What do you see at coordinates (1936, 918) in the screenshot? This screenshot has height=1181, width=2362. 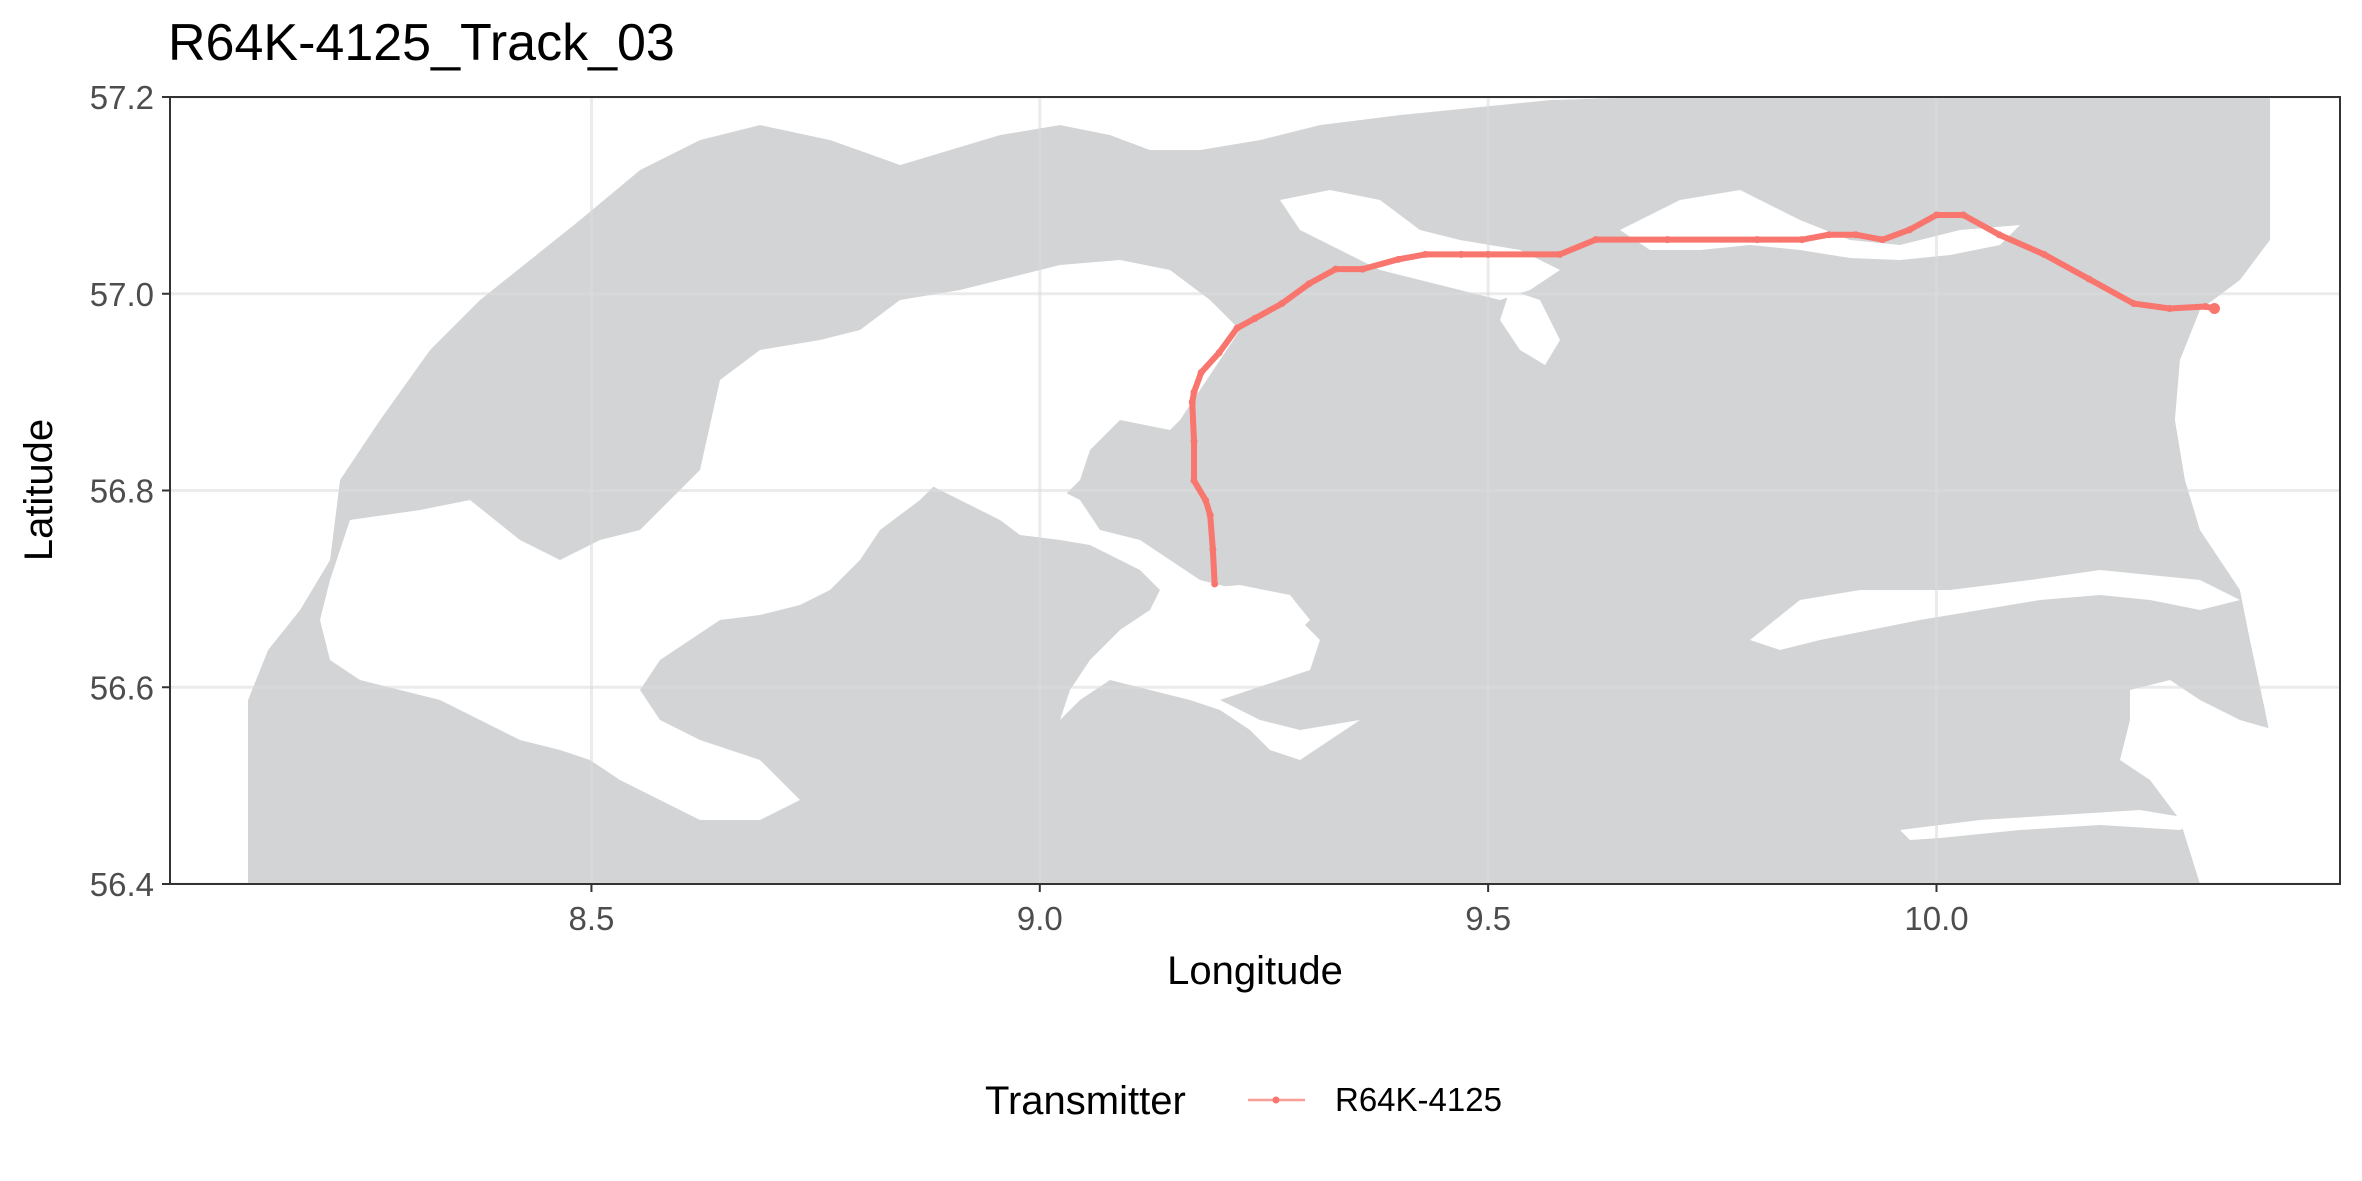 I see `x-tick-label: 10.0` at bounding box center [1936, 918].